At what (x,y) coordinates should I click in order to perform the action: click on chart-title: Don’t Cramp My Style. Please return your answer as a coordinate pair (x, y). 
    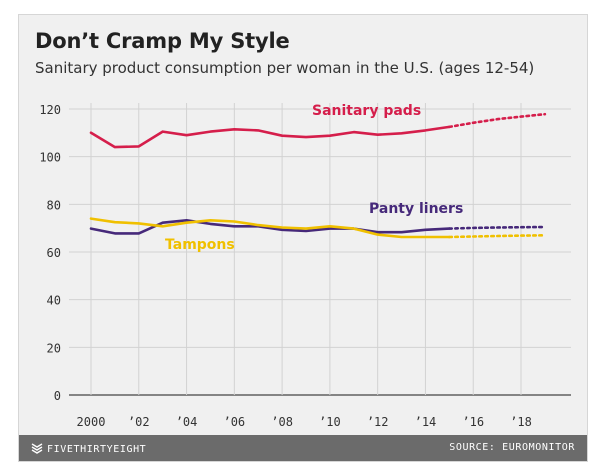
    Looking at the image, I should click on (162, 41).